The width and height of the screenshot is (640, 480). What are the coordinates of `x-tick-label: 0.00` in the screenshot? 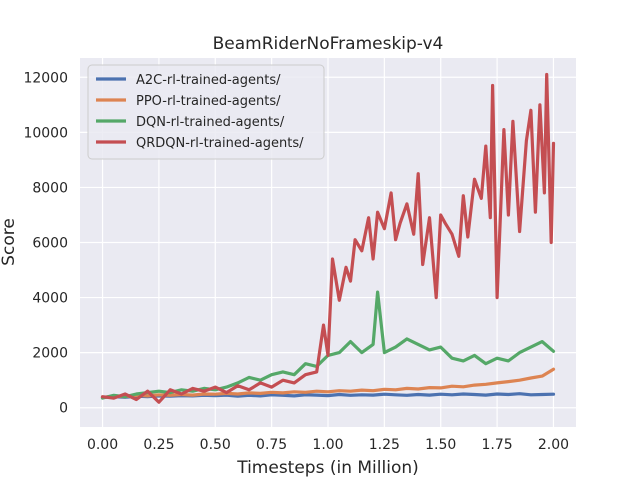 It's located at (102, 445).